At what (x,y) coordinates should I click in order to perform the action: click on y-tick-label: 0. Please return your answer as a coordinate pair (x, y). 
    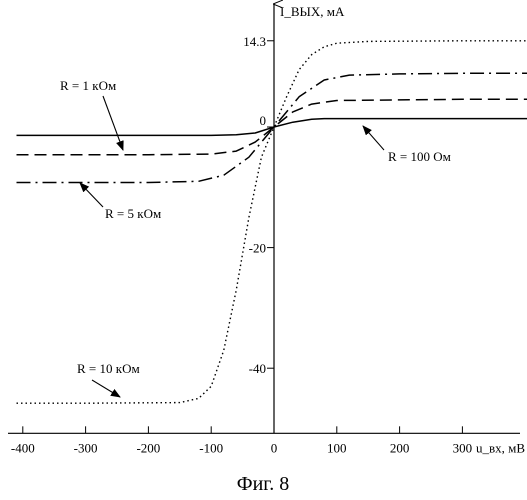
    Looking at the image, I should click on (263, 120).